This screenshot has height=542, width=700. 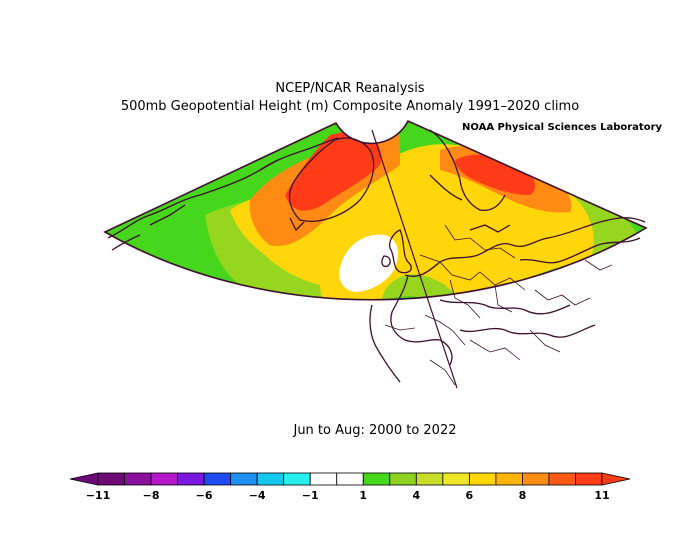 I want to click on white-mid-atlantic, so click(x=368, y=263).